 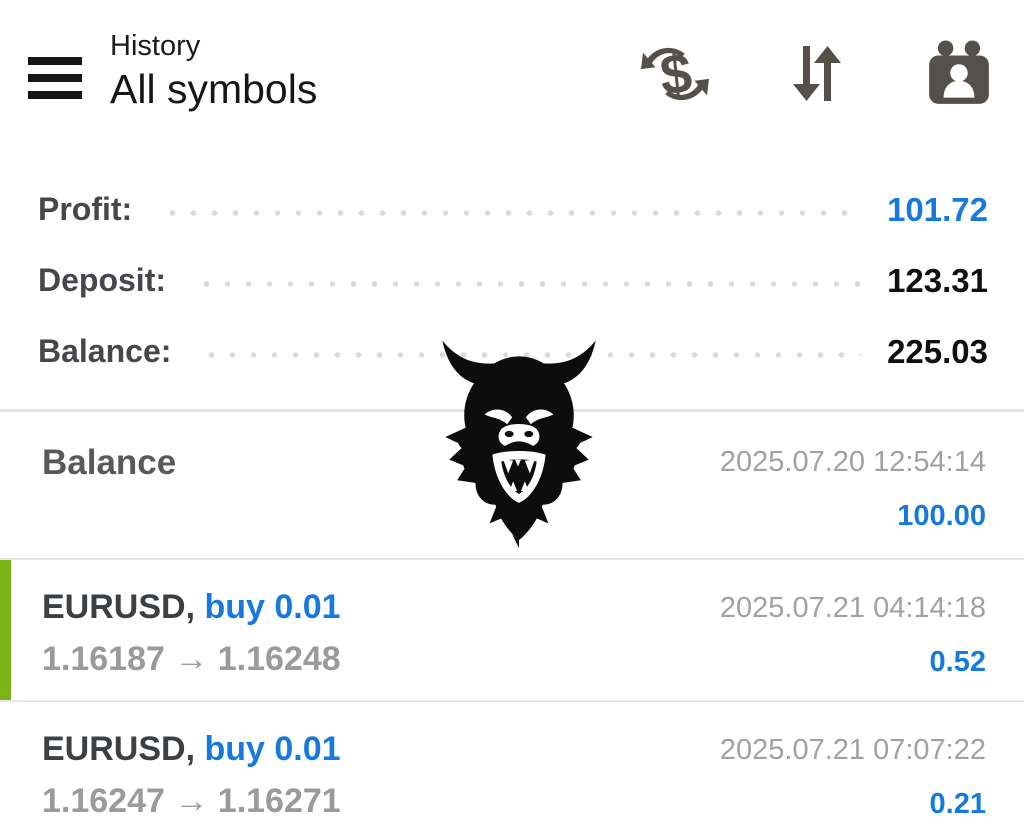 I want to click on header-icons: $, so click(x=817, y=74).